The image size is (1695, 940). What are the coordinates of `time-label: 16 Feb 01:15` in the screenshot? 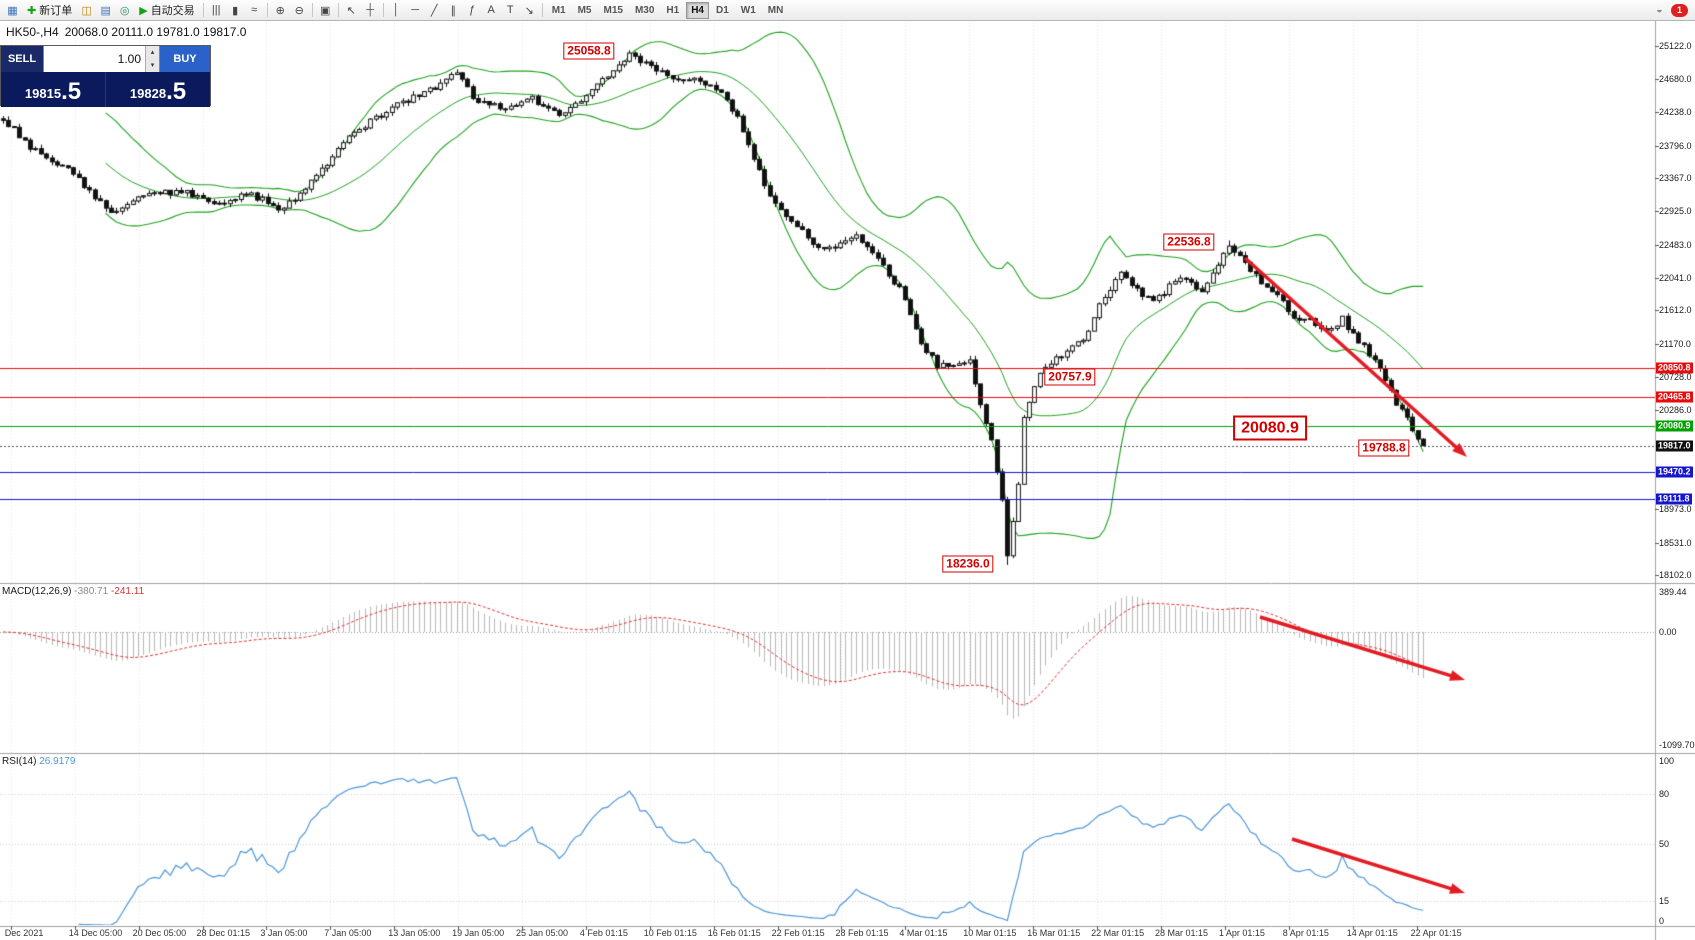 It's located at (734, 933).